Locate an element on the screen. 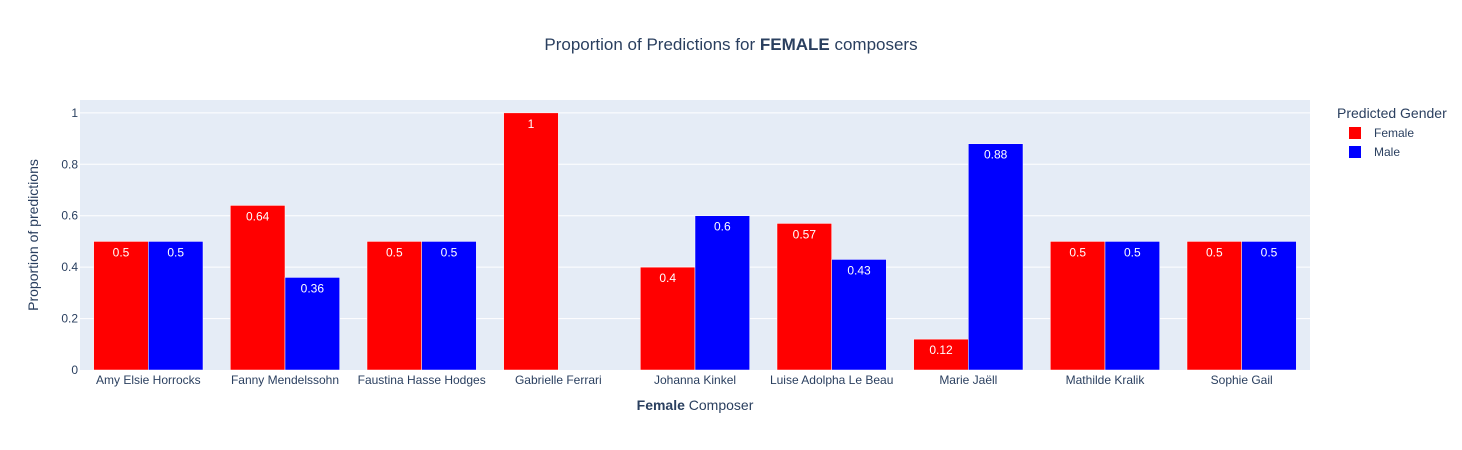 This screenshot has height=450, width=1462. legend-label-female: Female is located at coordinates (1394, 133).